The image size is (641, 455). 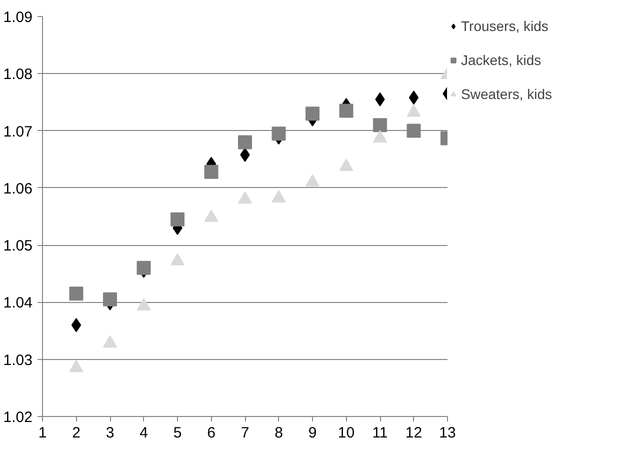 I want to click on x-tick-label: 3, so click(x=110, y=433).